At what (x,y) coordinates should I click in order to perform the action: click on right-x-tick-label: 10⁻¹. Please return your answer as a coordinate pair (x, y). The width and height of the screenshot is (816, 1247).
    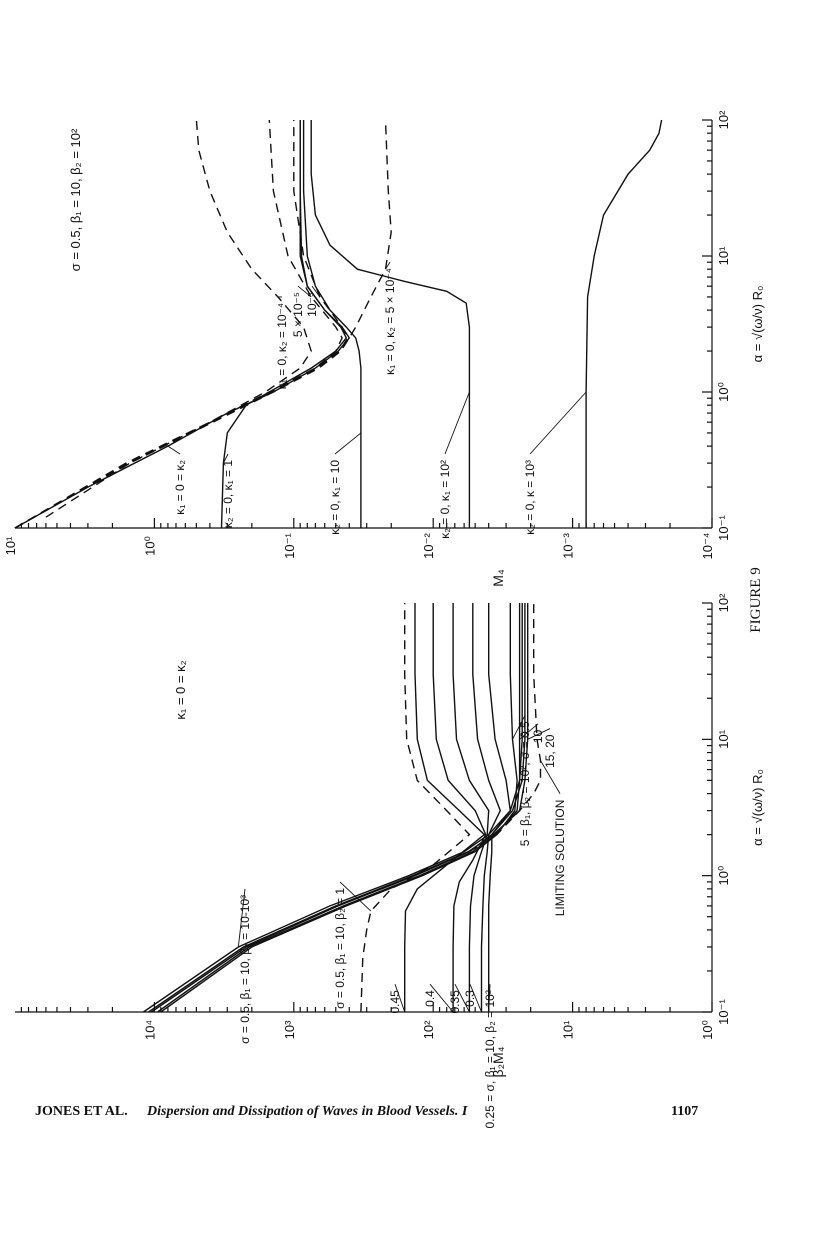
    Looking at the image, I should click on (723, 528).